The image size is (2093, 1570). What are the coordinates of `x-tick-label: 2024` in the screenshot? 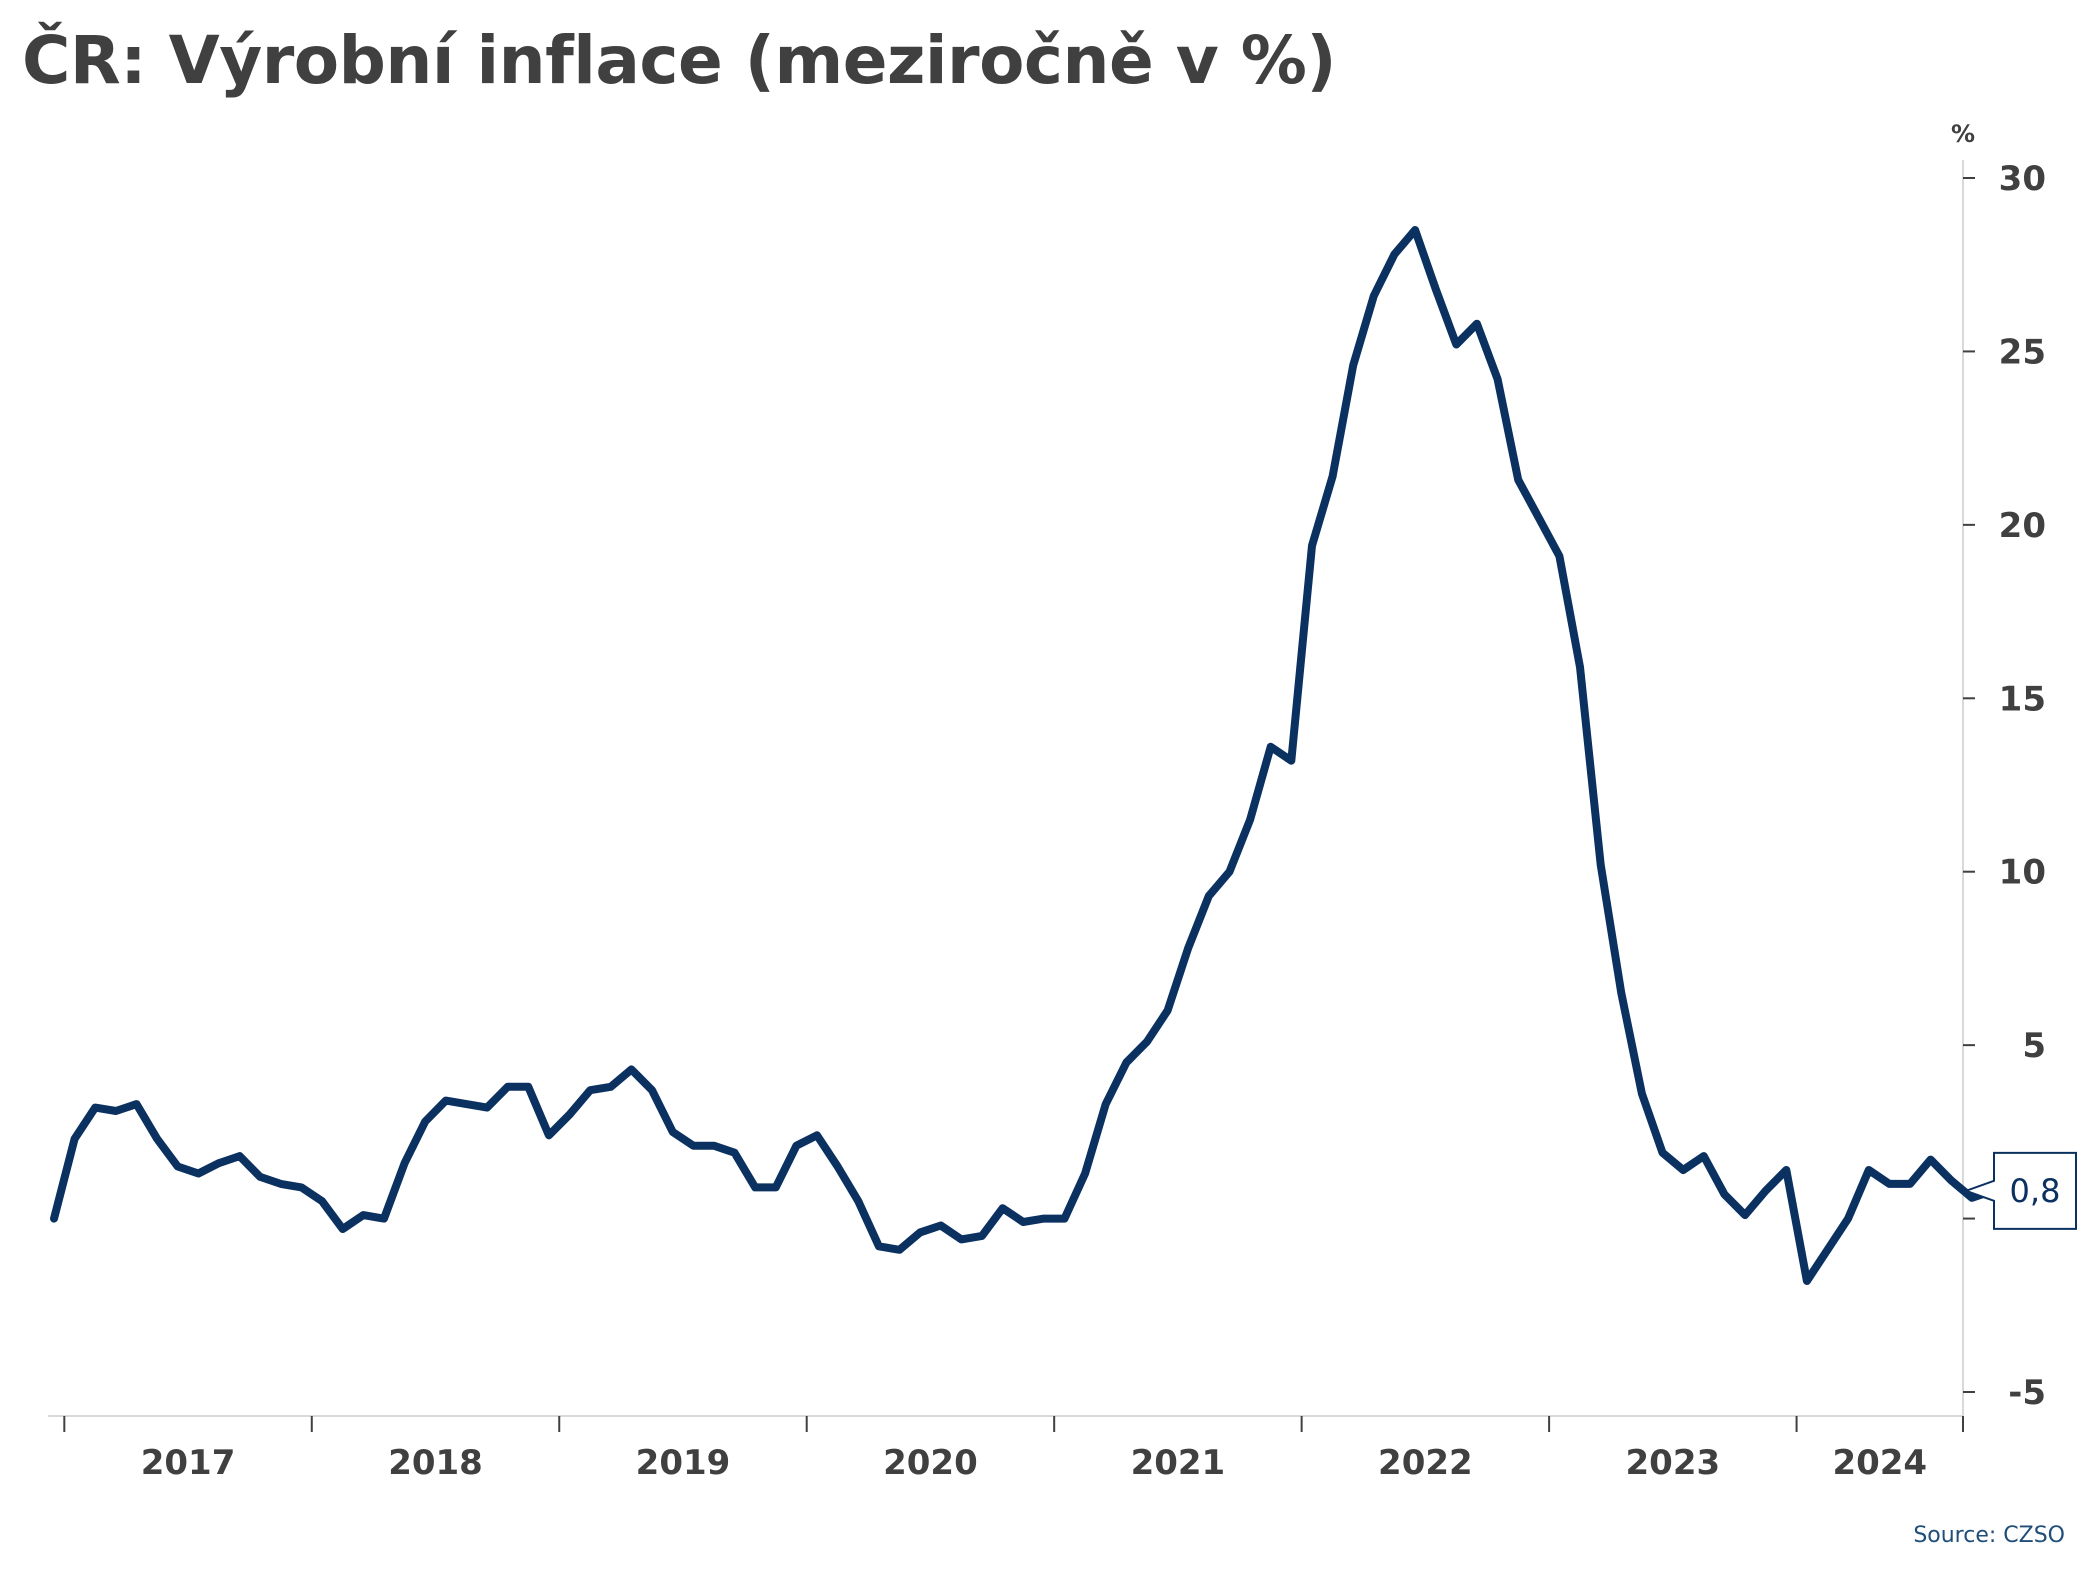 It's located at (1879, 1463).